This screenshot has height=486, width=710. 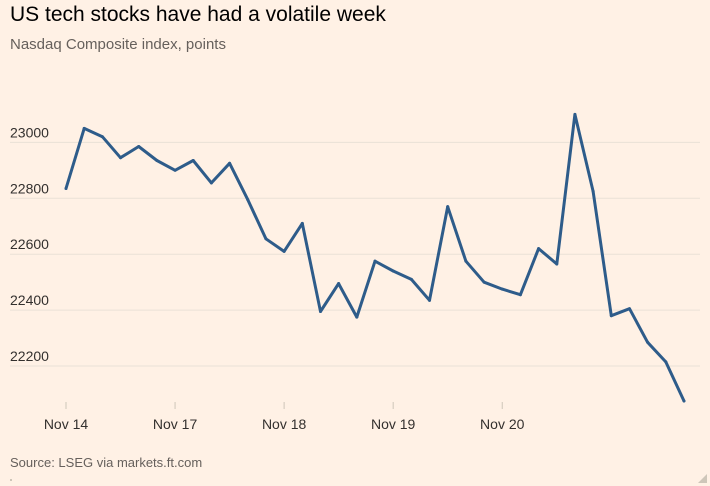 What do you see at coordinates (66, 424) in the screenshot?
I see `x-tick-label: Nov 14` at bounding box center [66, 424].